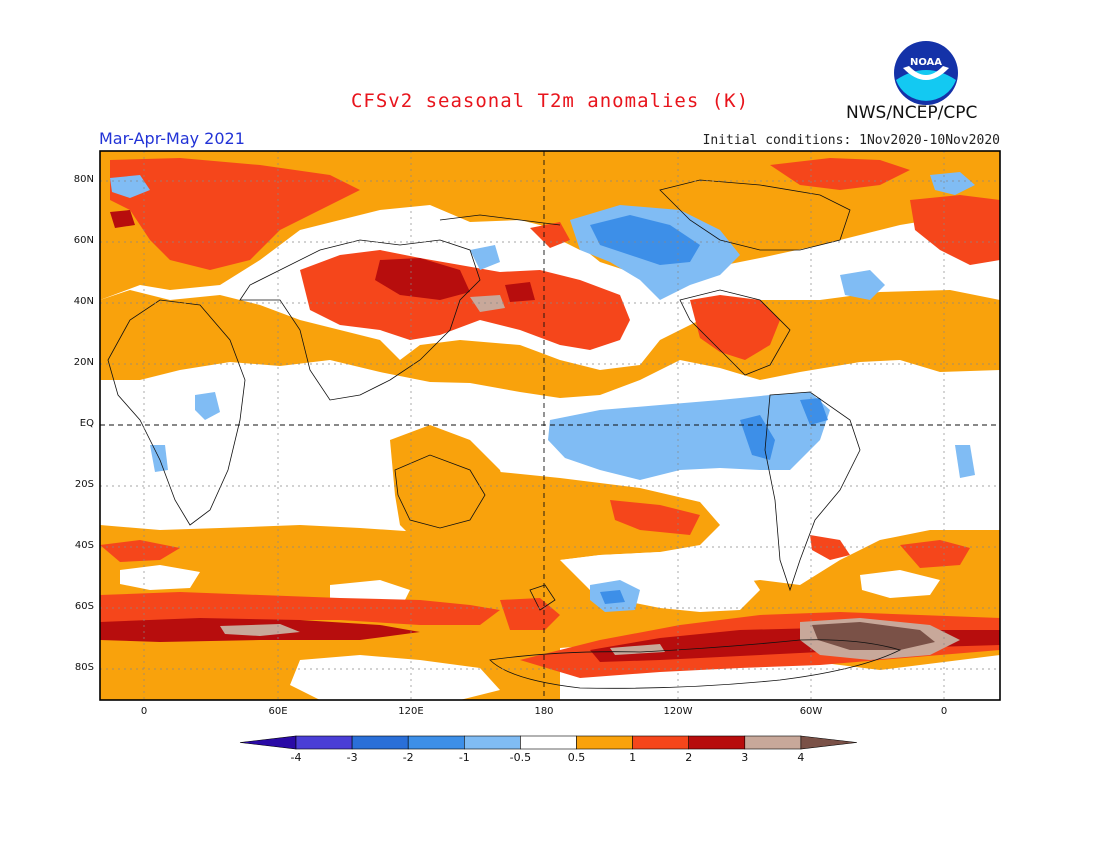 The width and height of the screenshot is (1100, 850). What do you see at coordinates (84, 606) in the screenshot?
I see `lat-tick-label: 60S` at bounding box center [84, 606].